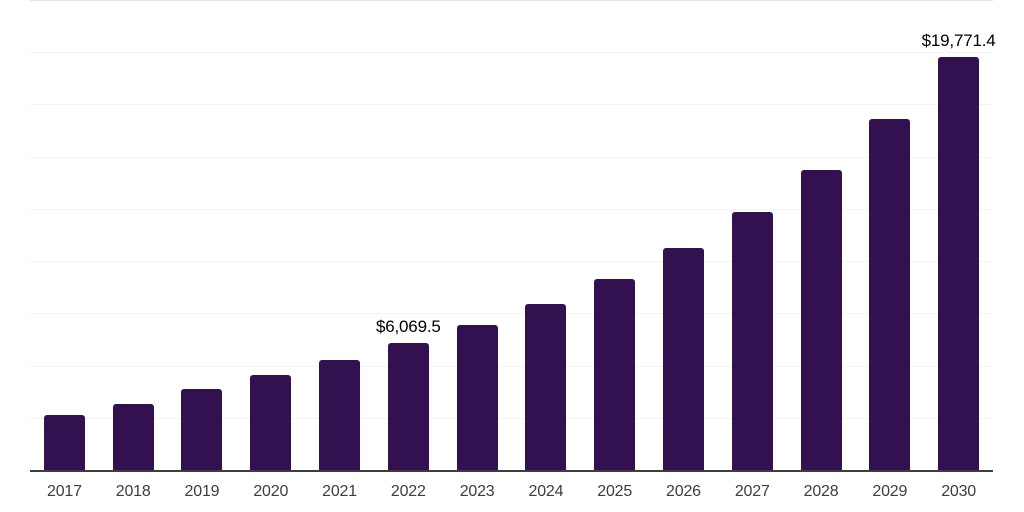 Image resolution: width=1024 pixels, height=512 pixels. What do you see at coordinates (477, 491) in the screenshot?
I see `x-axis-label-2023: 2023` at bounding box center [477, 491].